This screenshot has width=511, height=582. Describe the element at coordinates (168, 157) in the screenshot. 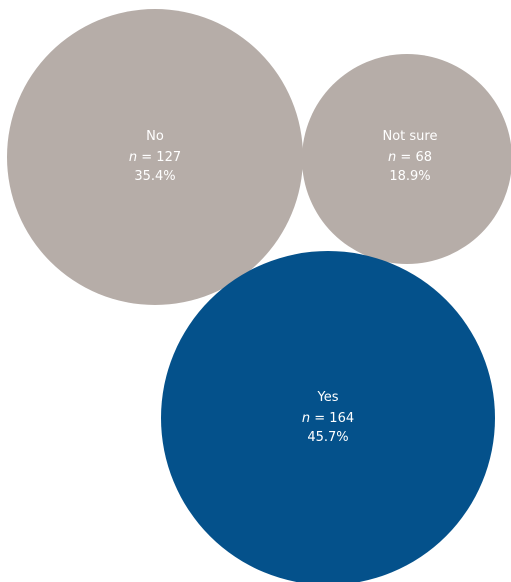

I see `bubble-no-n-value: 127` at that location.